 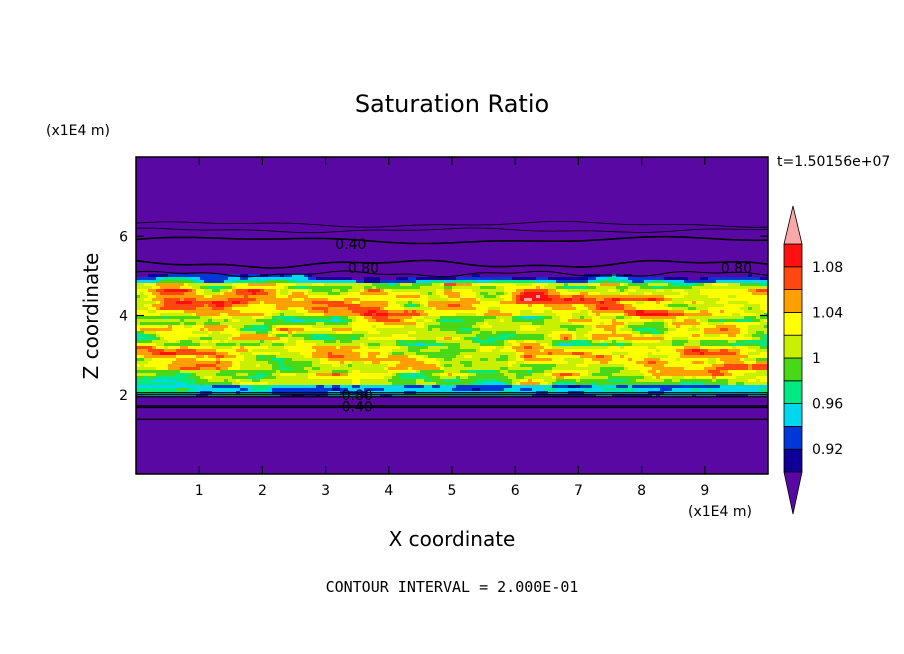 What do you see at coordinates (452, 539) in the screenshot?
I see `x-axis-label: X coordinate` at bounding box center [452, 539].